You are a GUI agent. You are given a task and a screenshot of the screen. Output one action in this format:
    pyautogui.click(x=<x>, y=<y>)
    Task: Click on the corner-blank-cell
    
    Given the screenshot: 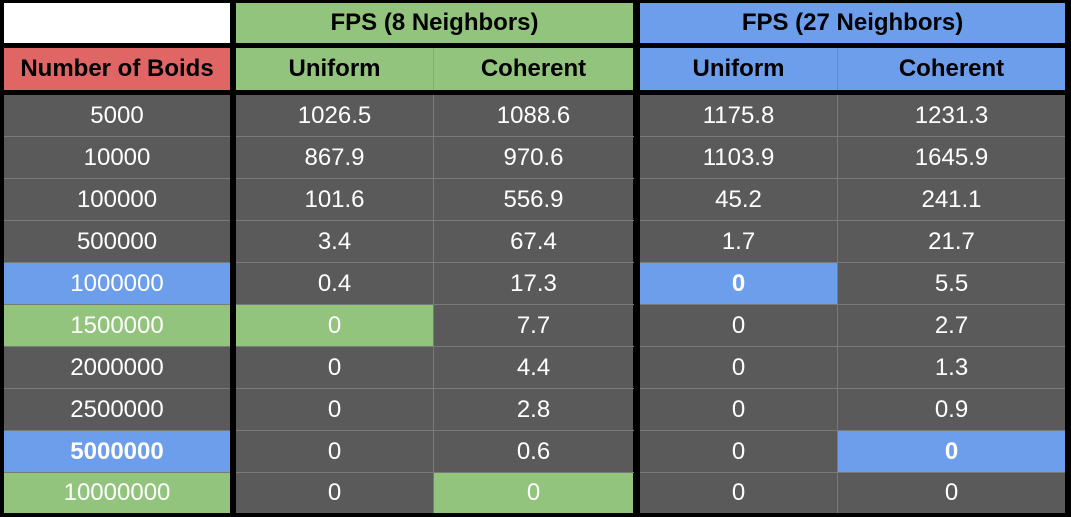 What is the action you would take?
    pyautogui.click(x=117, y=23)
    